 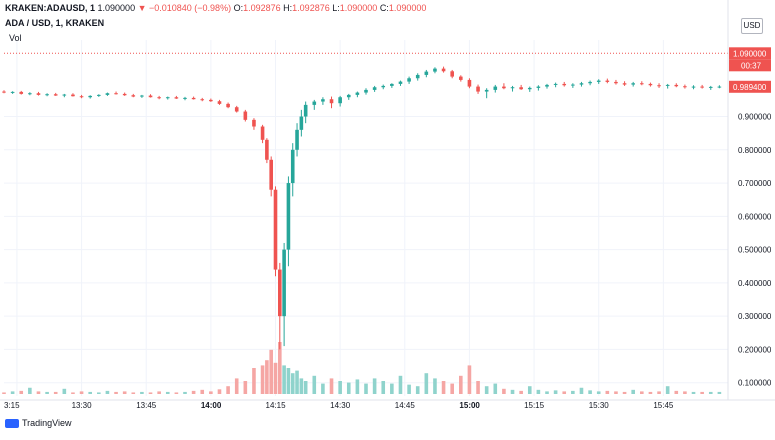 What do you see at coordinates (262, 8) in the screenshot?
I see `open-value: 1.092876` at bounding box center [262, 8].